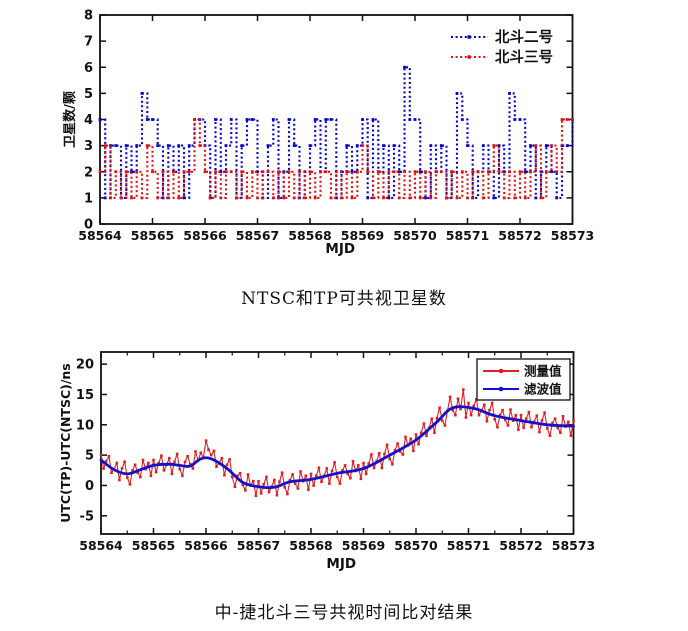 The height and width of the screenshot is (631, 688). Describe the element at coordinates (87, 516) in the screenshot. I see `y-tick-label: -5` at that location.